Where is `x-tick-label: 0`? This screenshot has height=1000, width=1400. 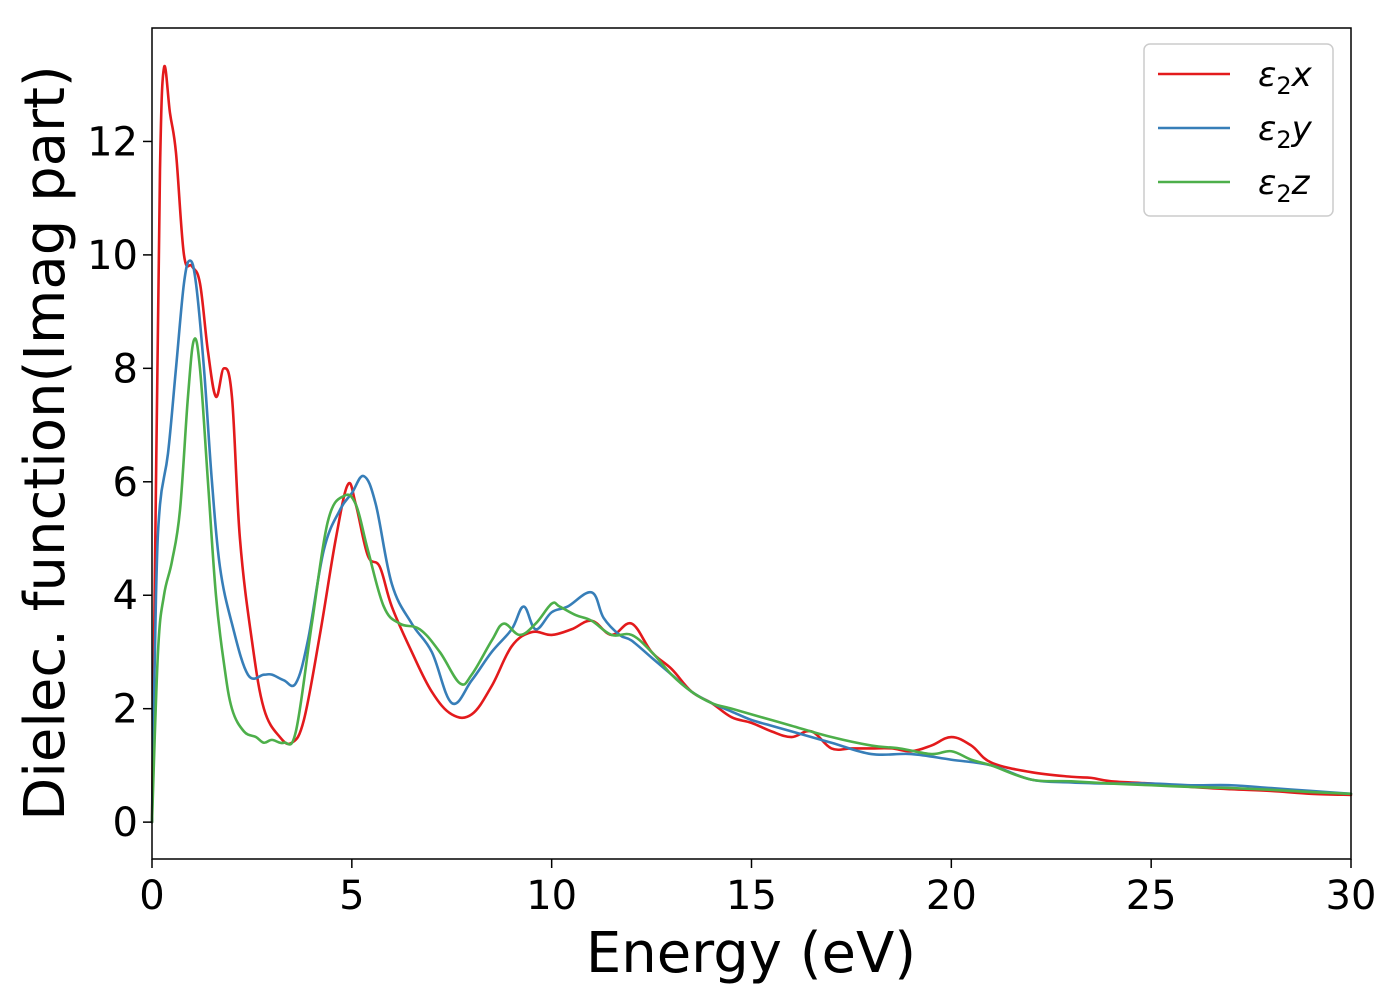
x-tick-label: 0 is located at coordinates (151, 896).